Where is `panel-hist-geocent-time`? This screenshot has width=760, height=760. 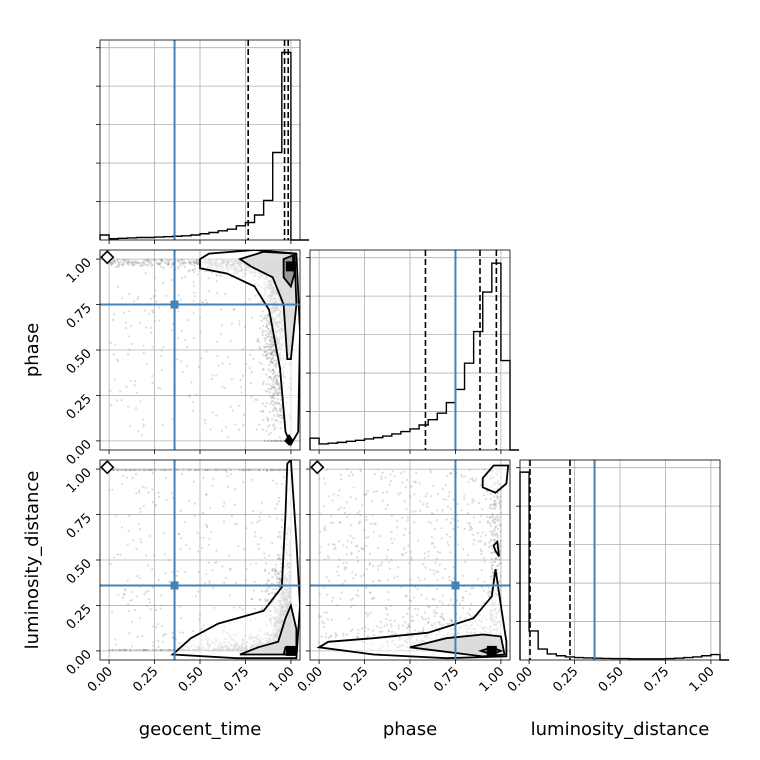
panel-hist-geocent-time is located at coordinates (203, 140).